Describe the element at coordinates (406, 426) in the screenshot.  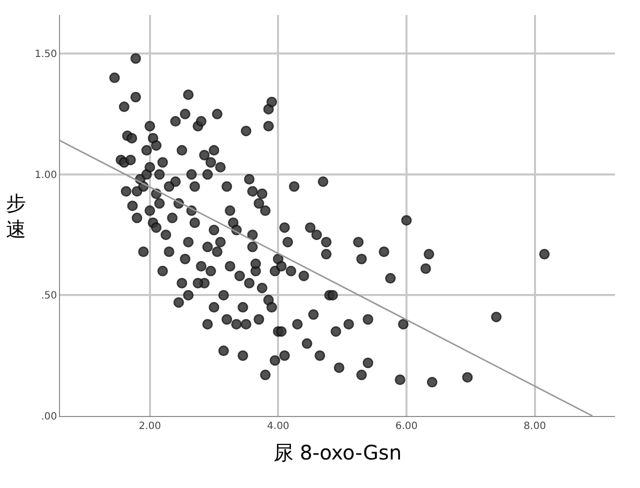
I see `x-tick-label: 6.00` at that location.